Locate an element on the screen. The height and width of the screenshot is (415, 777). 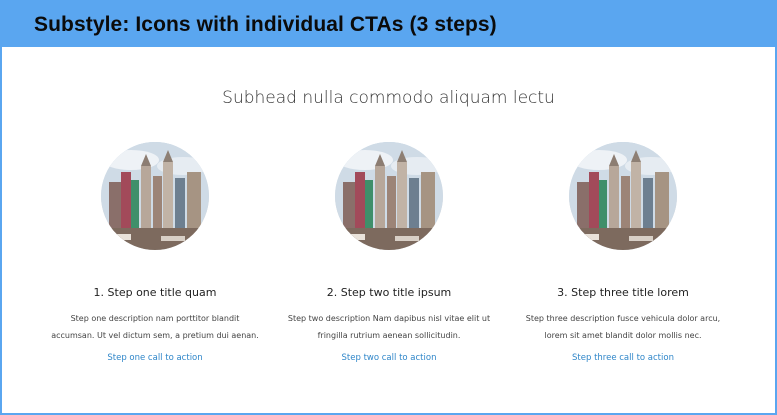
step-title: 1. Step one title quam is located at coordinates (155, 292).